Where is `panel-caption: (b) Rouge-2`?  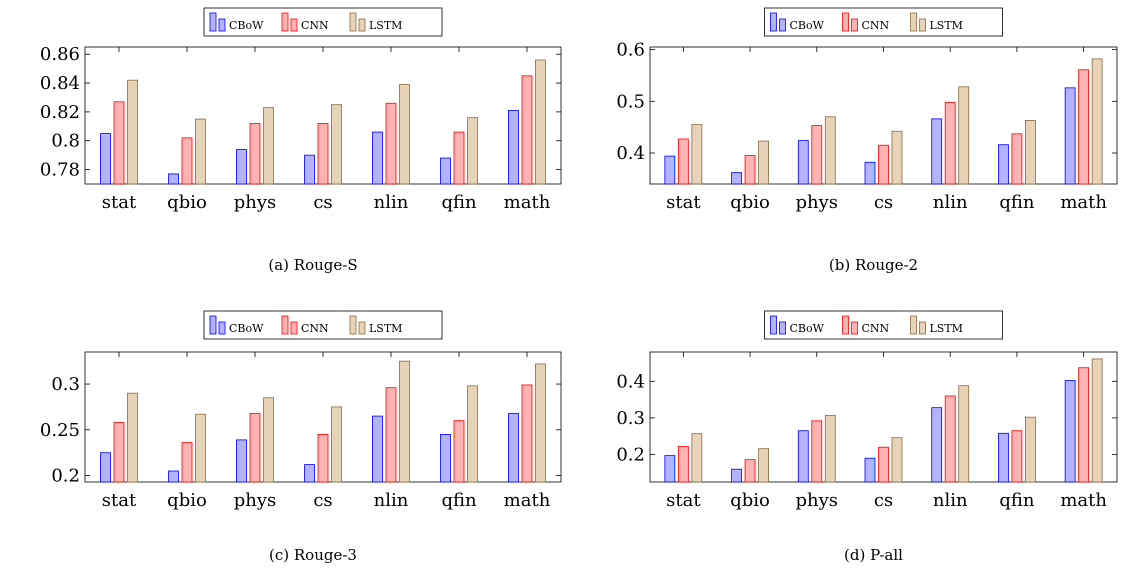
panel-caption: (b) Rouge-2 is located at coordinates (873, 265).